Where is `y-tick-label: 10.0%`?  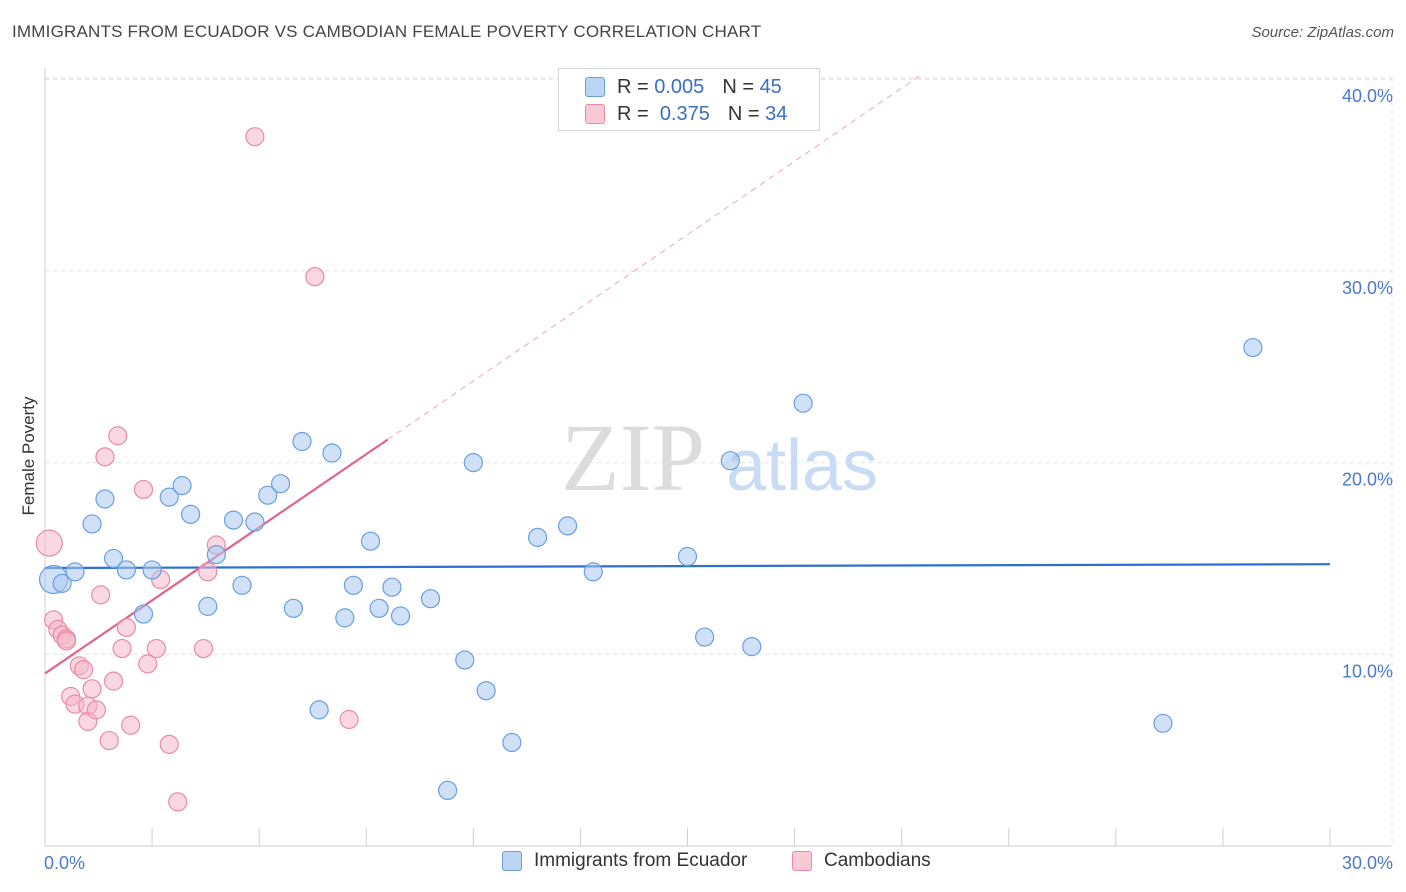 y-tick-label: 10.0% is located at coordinates (1367, 671).